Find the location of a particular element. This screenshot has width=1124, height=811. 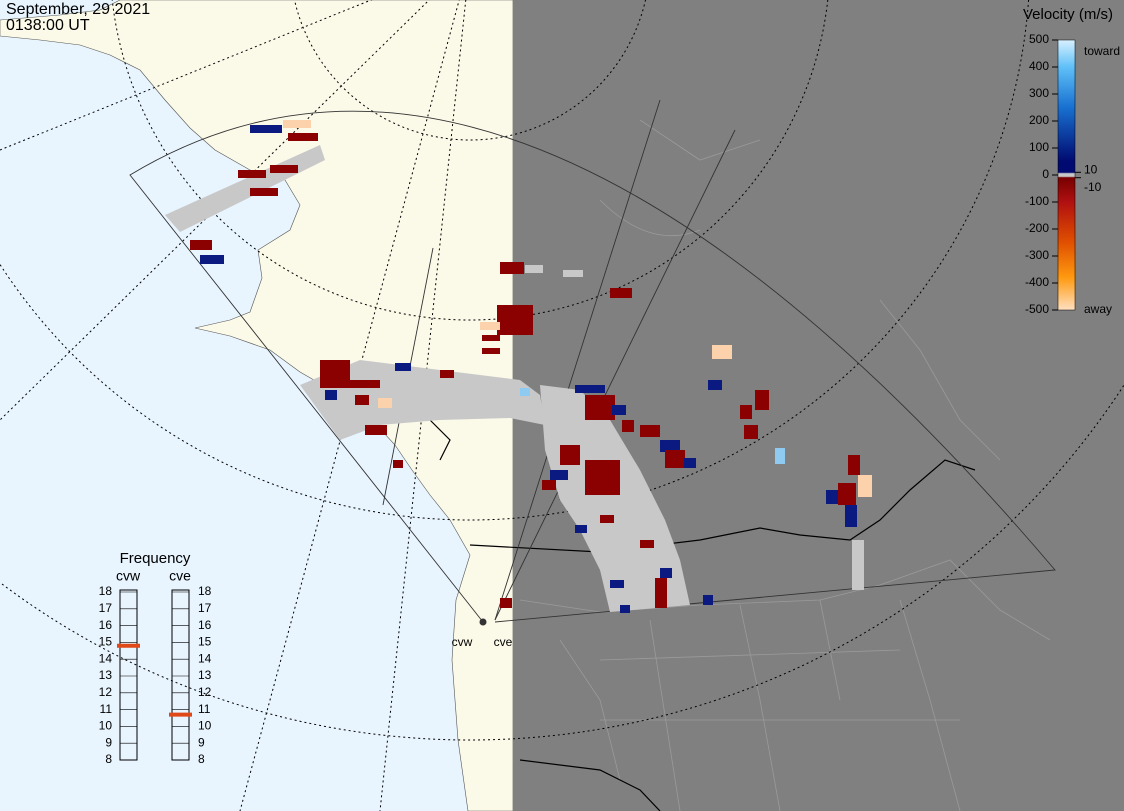

velocity-title: Velocity (m/s) is located at coordinates (1068, 14).